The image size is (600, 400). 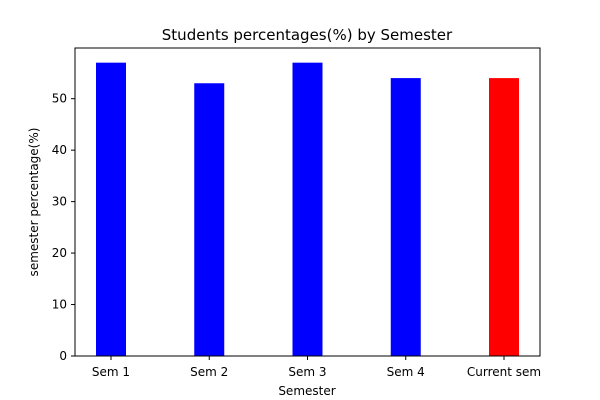 I want to click on y-tick-label: 30, so click(x=59, y=202).